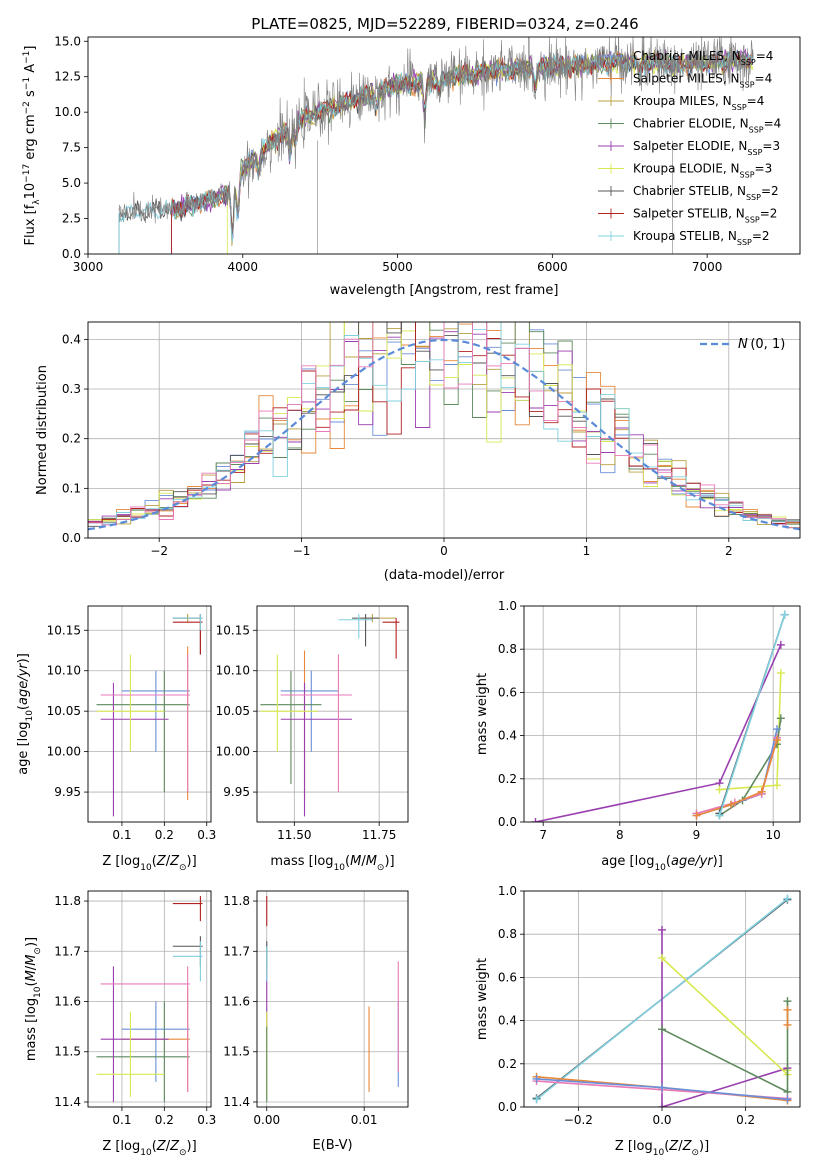 This screenshot has height=1170, width=819. What do you see at coordinates (30, 70) in the screenshot?
I see `label-part: A` at bounding box center [30, 70].